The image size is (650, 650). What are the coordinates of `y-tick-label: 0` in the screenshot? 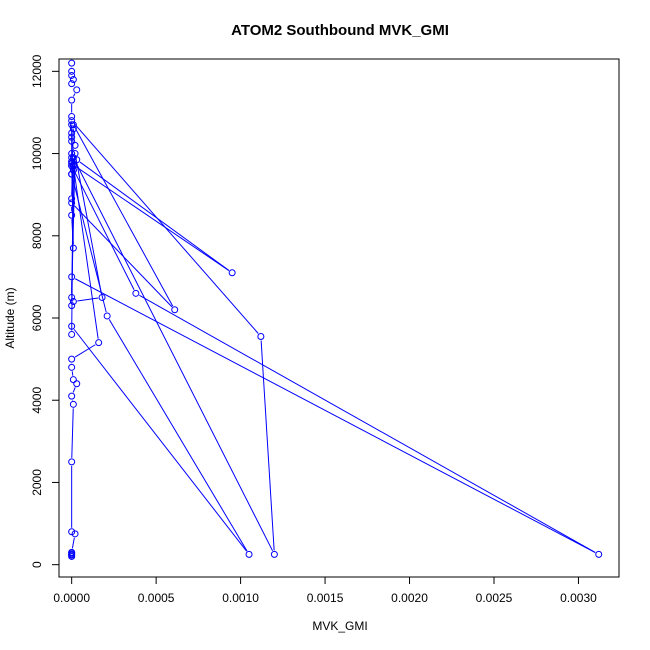 It's located at (37, 564).